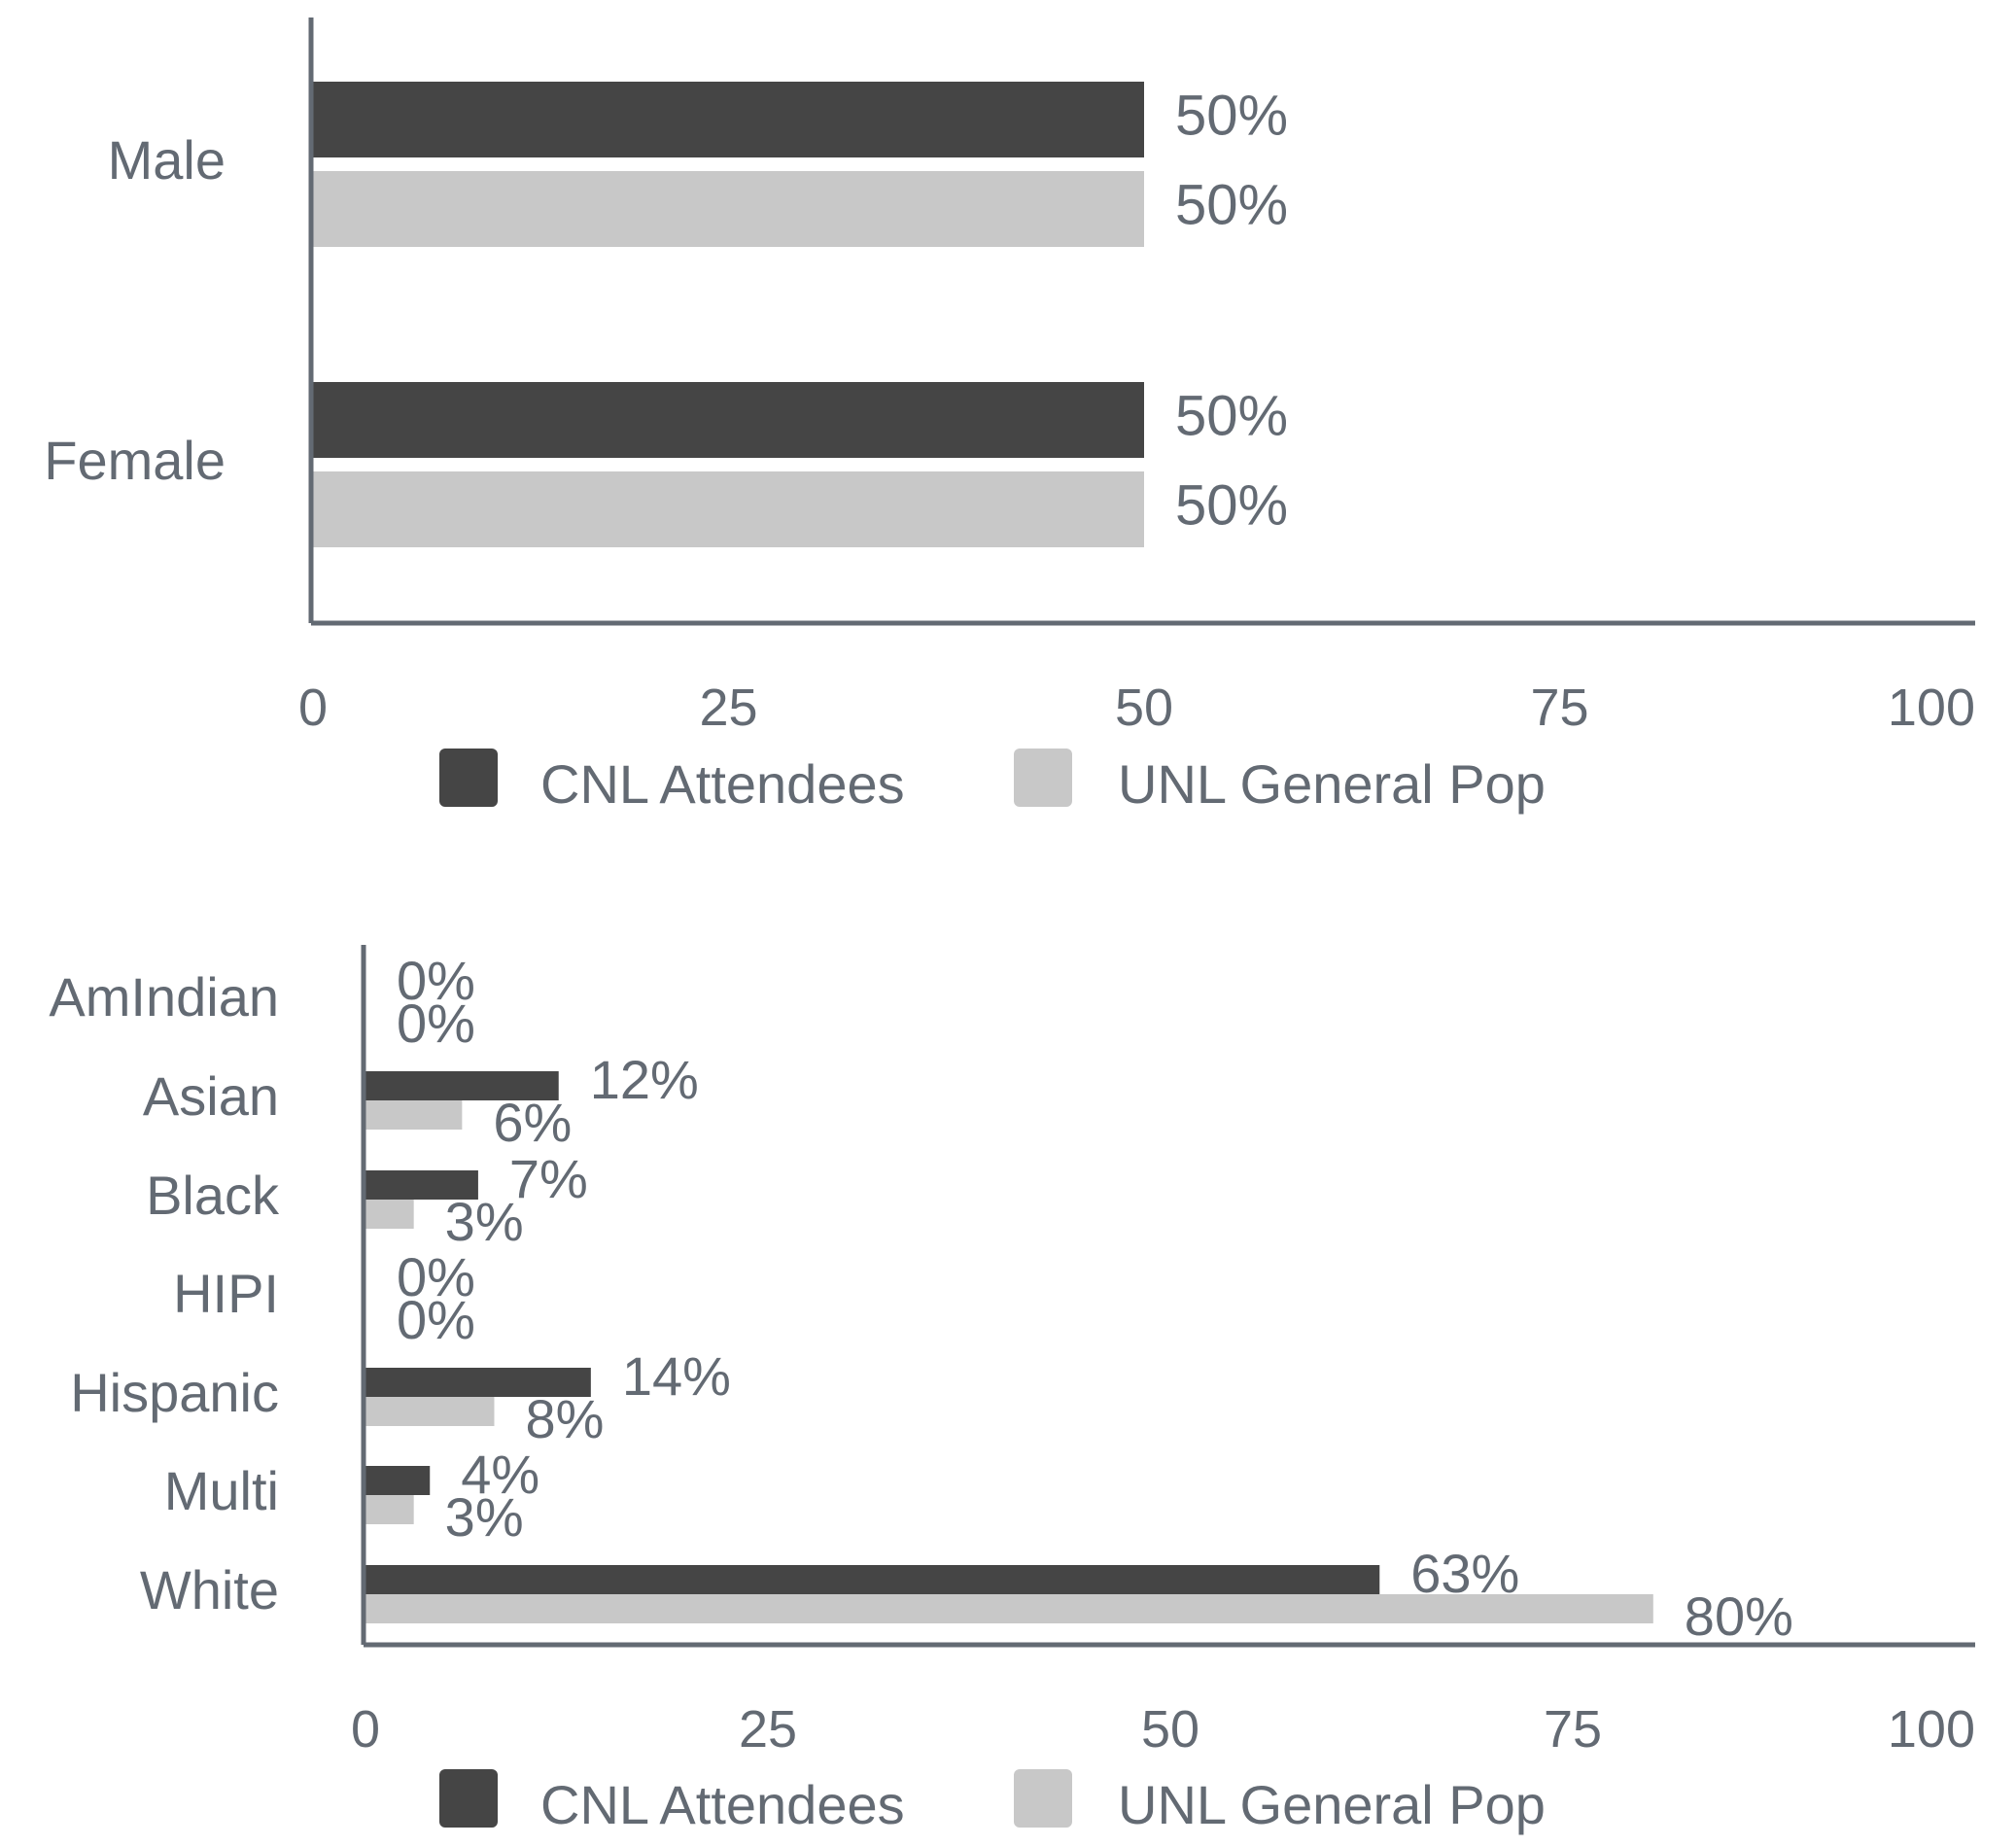 This screenshot has width=2016, height=1846. Describe the element at coordinates (209, 1589) in the screenshot. I see `category-label: White` at that location.